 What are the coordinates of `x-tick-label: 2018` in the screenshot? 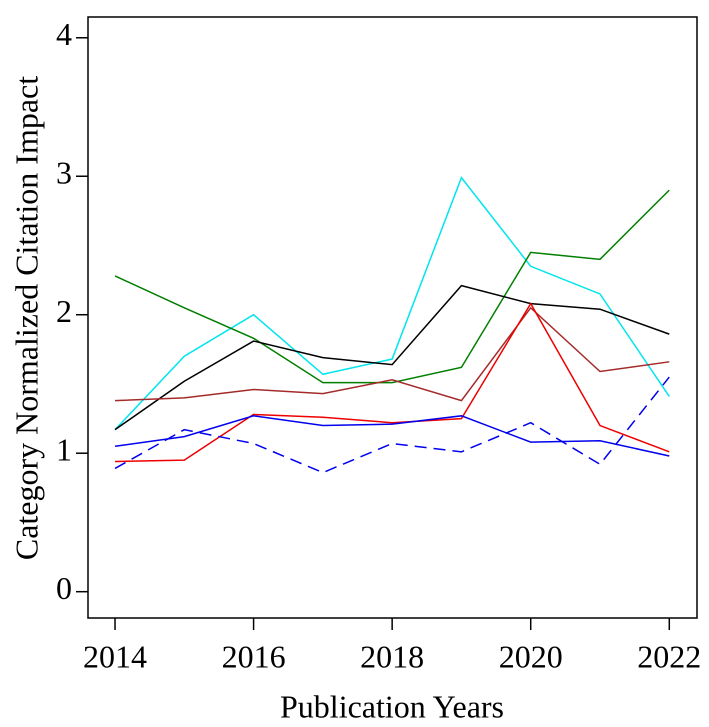 It's located at (392, 656).